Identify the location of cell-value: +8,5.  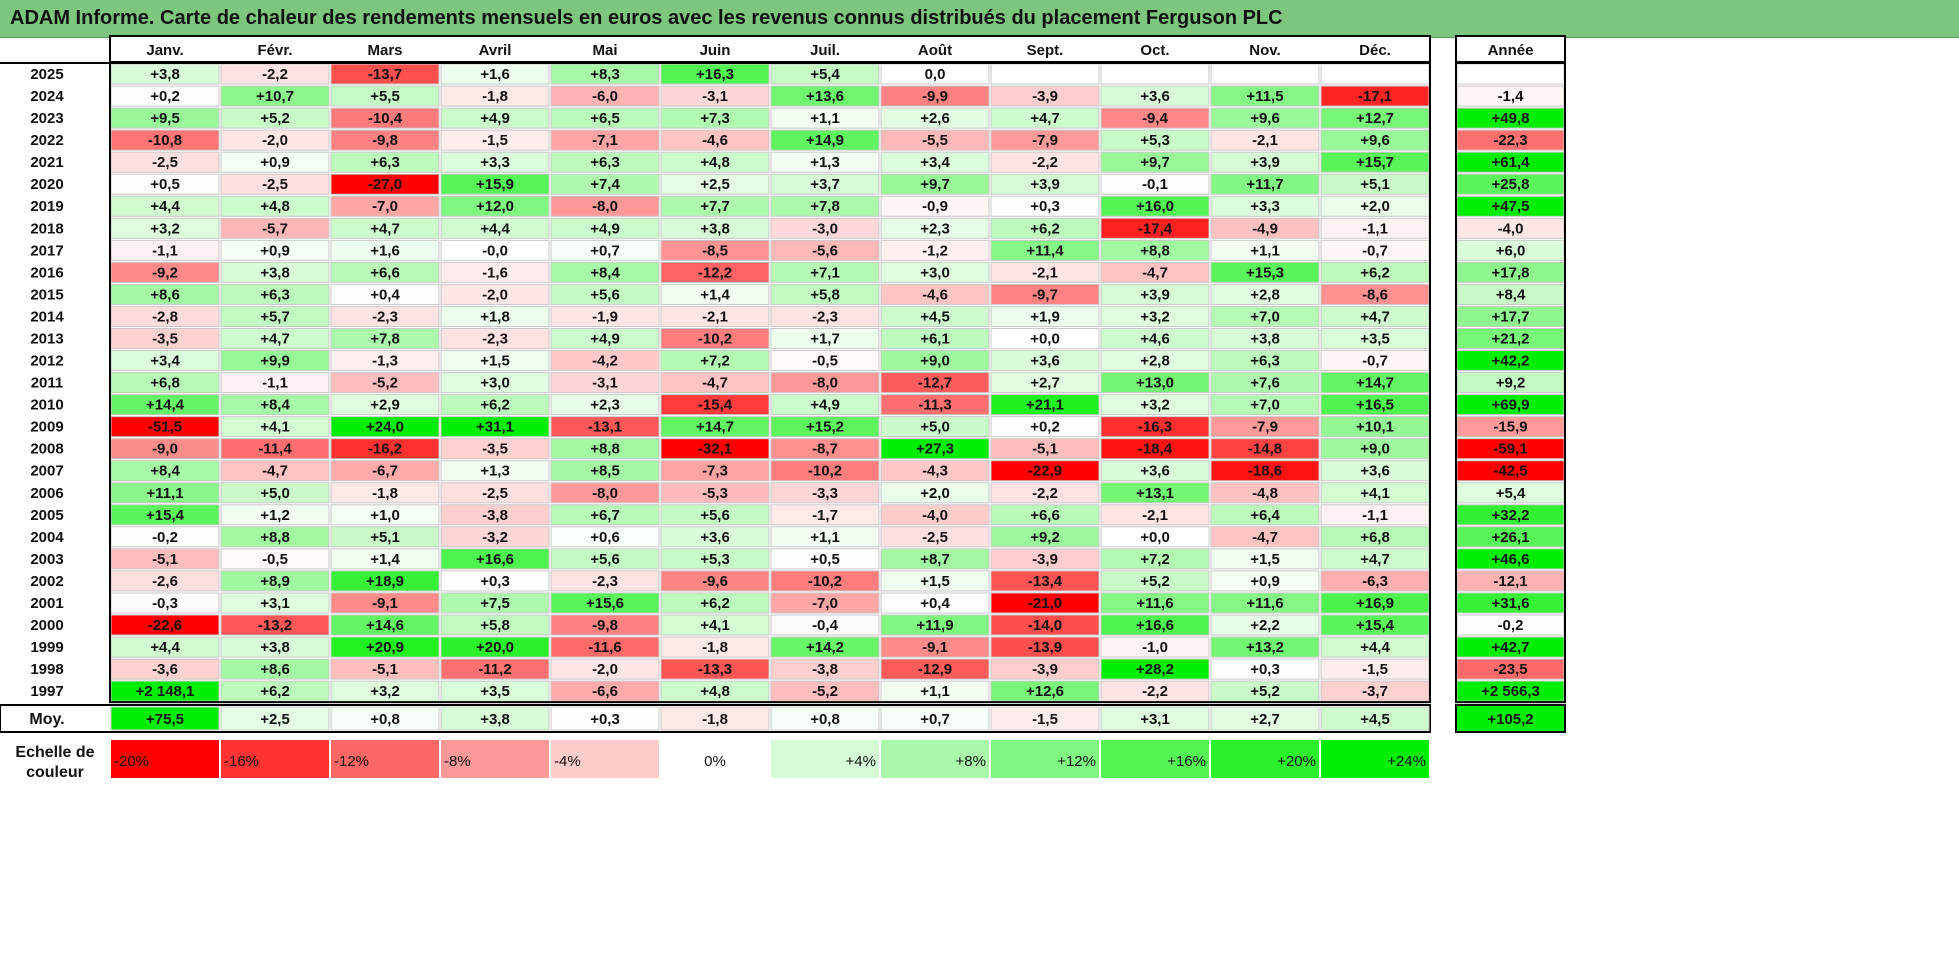
(605, 471).